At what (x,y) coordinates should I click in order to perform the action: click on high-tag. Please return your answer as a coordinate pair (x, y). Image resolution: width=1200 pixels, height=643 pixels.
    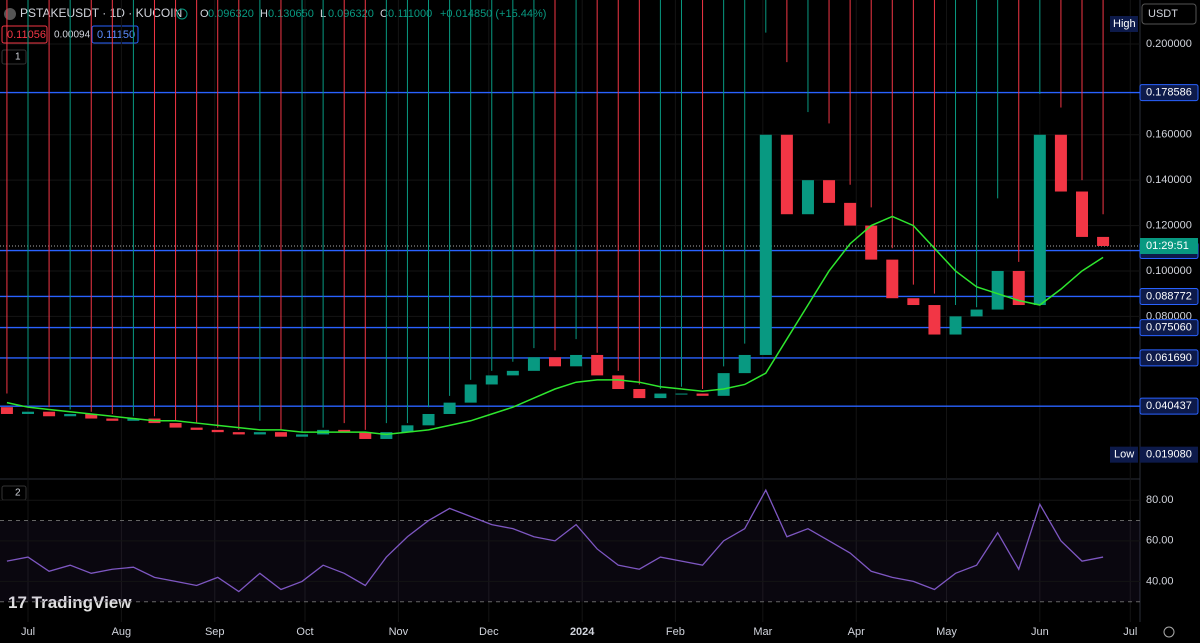
    Looking at the image, I should click on (1124, 24).